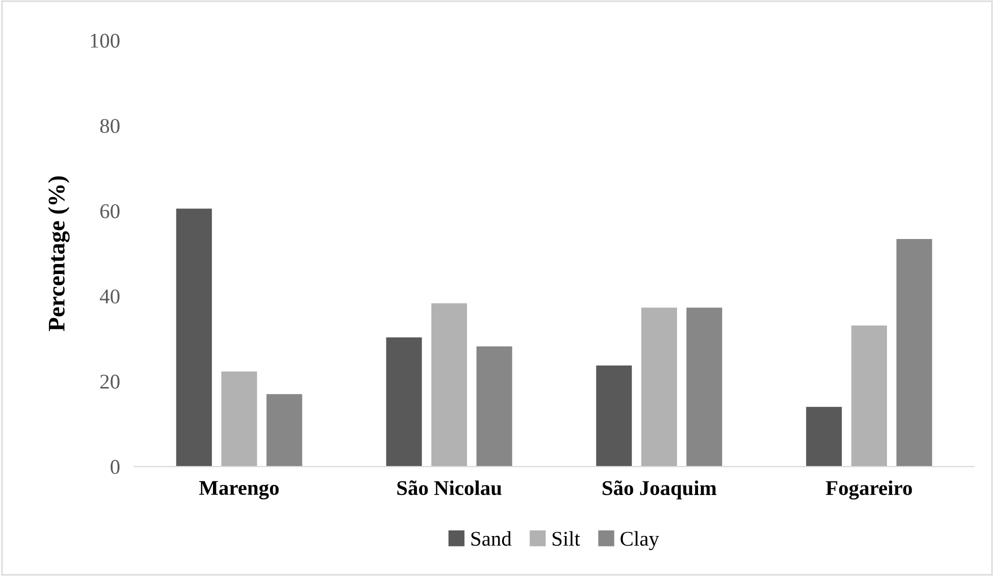 The image size is (994, 576). I want to click on y-tick-label: 40, so click(110, 296).